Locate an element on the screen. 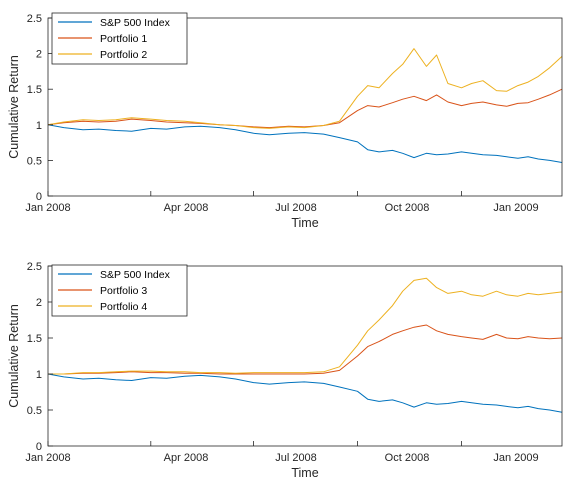 The image size is (576, 484). legend-bottom: S&P 500 Index Portfolio 3 Portfolio 4 is located at coordinates (119, 290).